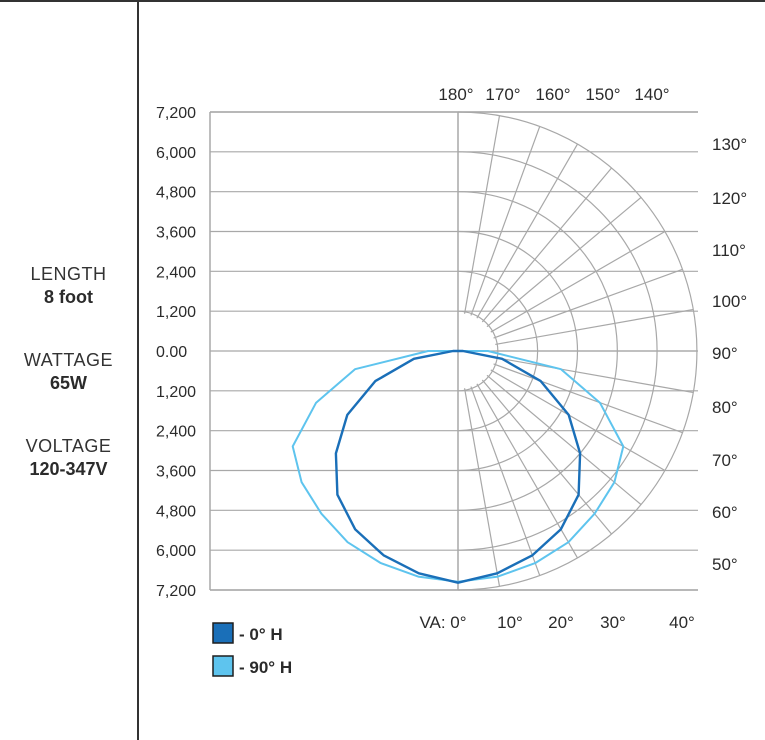 This screenshot has width=765, height=740. Describe the element at coordinates (725, 353) in the screenshot. I see `right-angle-label-4: 90°` at that location.